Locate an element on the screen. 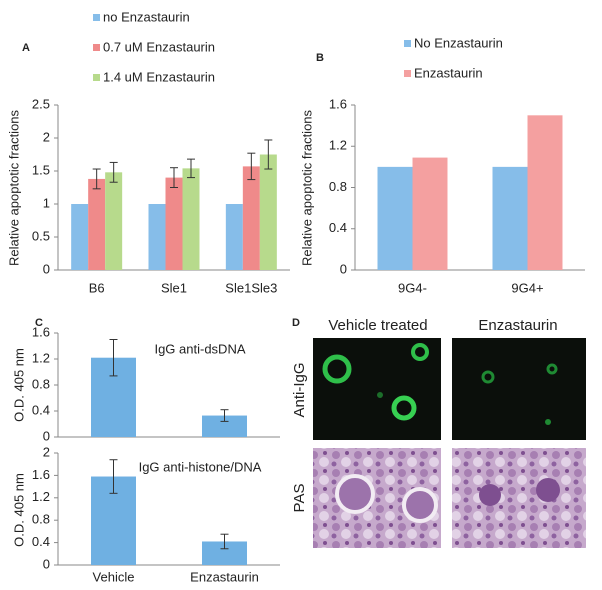 This screenshot has width=602, height=590. row-title: Anti-IgG is located at coordinates (299, 389).